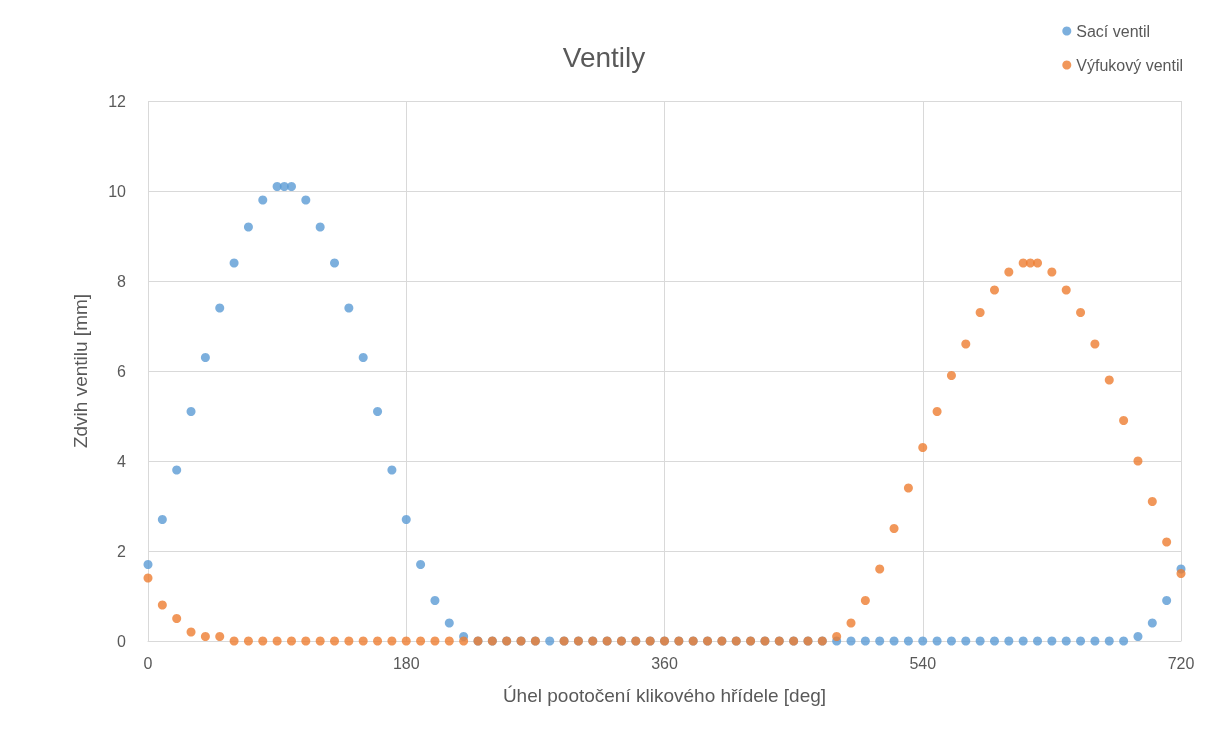 The height and width of the screenshot is (745, 1208). Describe the element at coordinates (664, 695) in the screenshot. I see `x-axis-title: Úhel pootočení klikového hřídele [deg]` at that location.